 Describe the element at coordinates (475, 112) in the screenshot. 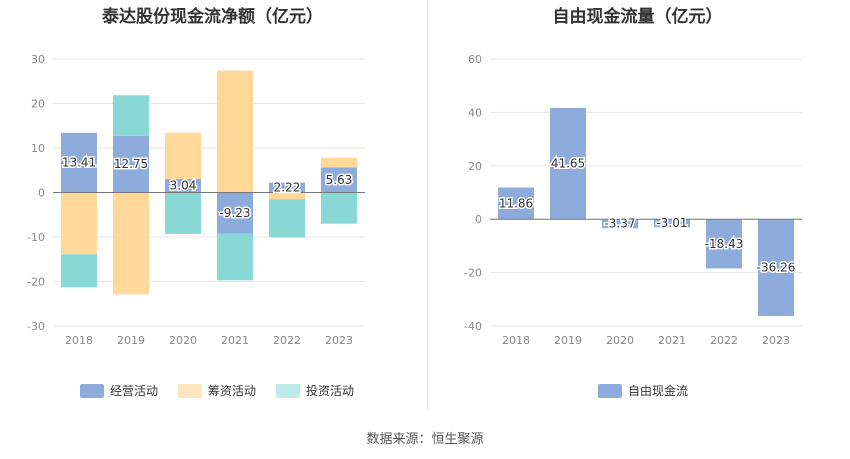

I see `y-tick-label: 40` at that location.